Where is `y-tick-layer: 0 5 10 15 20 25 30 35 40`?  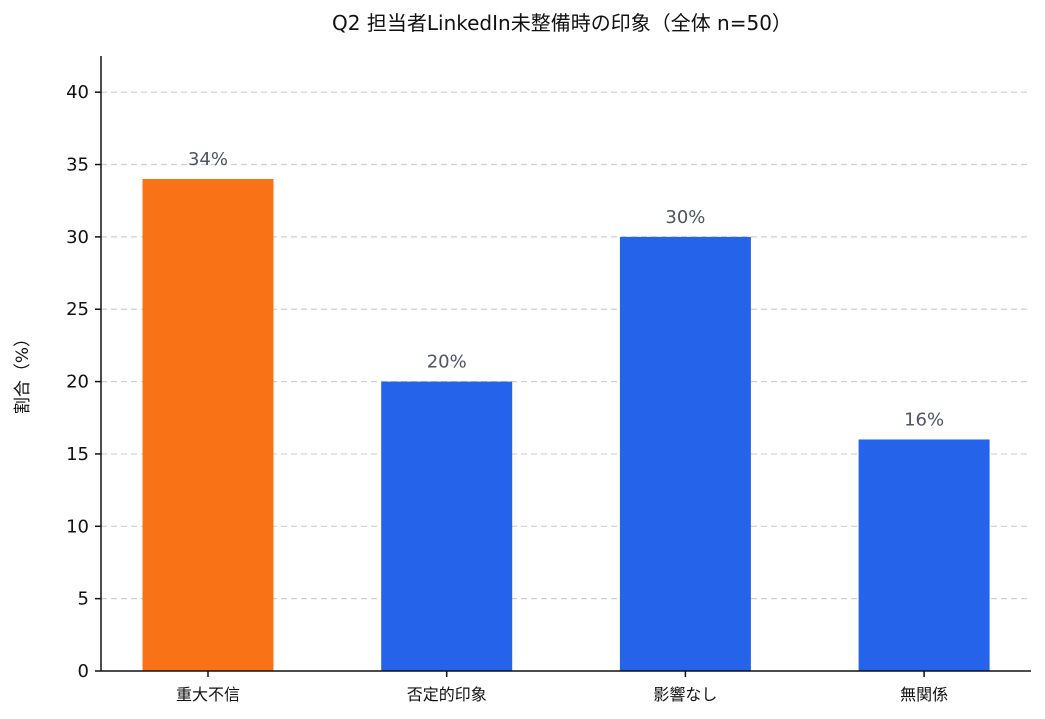 y-tick-layer: 0 5 10 15 20 25 30 35 40 is located at coordinates (83, 382).